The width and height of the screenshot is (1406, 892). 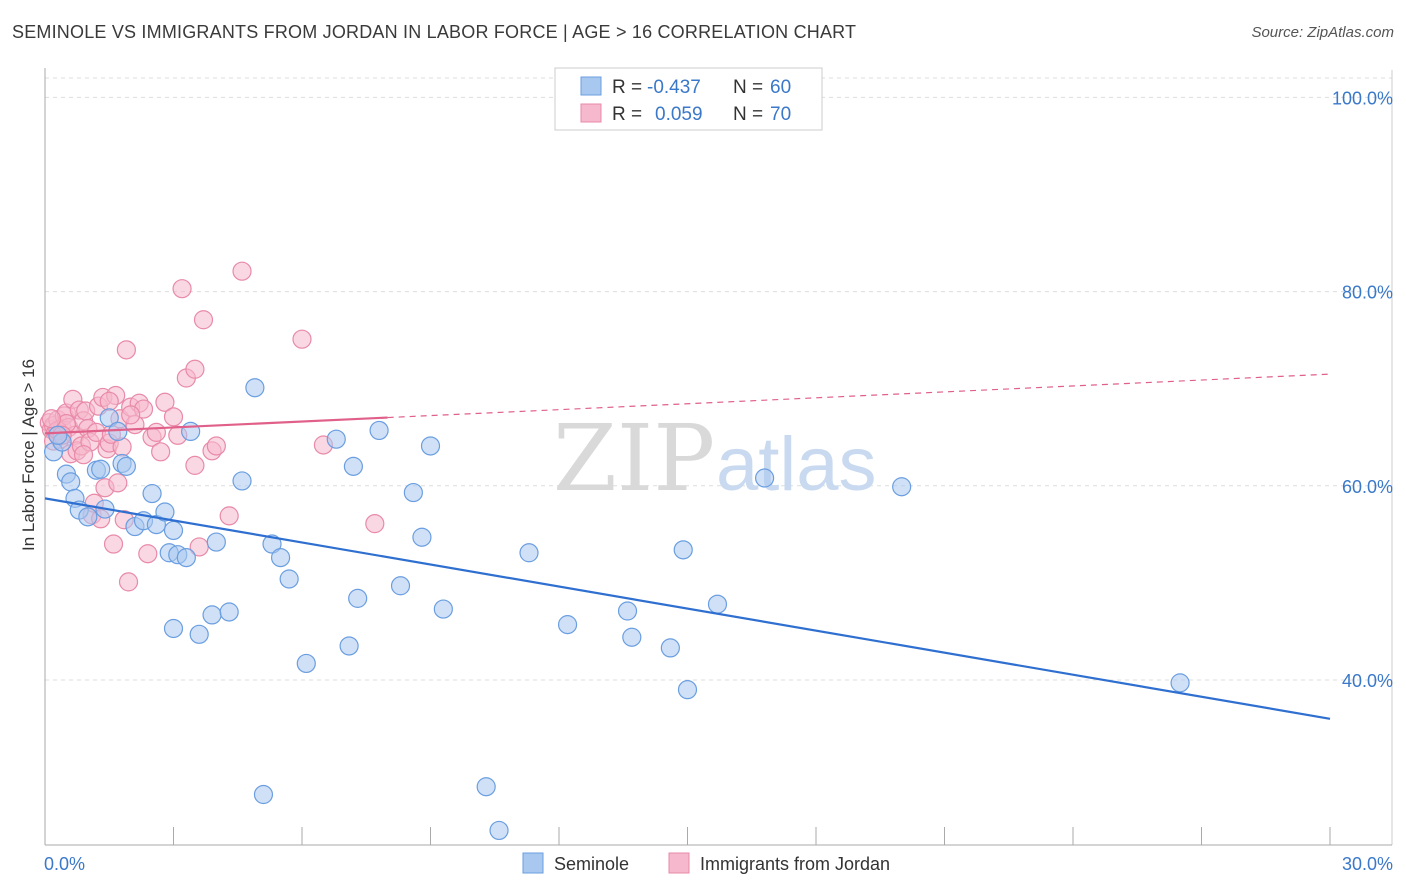 What do you see at coordinates (627, 114) in the screenshot?
I see `legend-r-label-1: R =` at bounding box center [627, 114].